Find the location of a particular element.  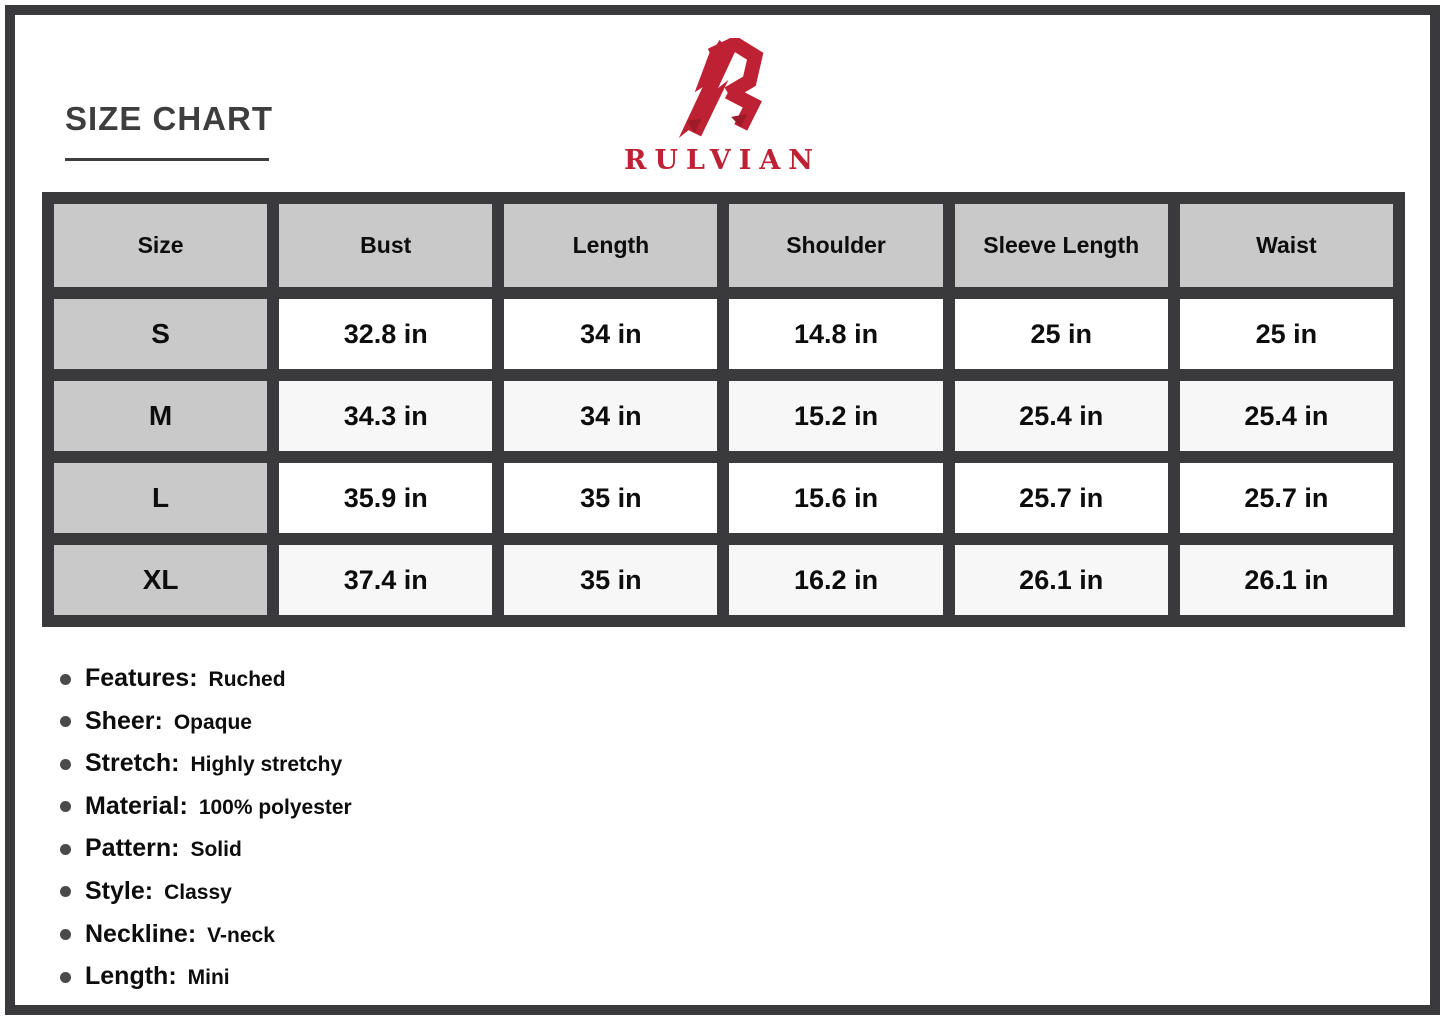

table-row-l: L 35.9 in 35 in 15.6 in 25.7 in 25.7 in is located at coordinates (723, 498).